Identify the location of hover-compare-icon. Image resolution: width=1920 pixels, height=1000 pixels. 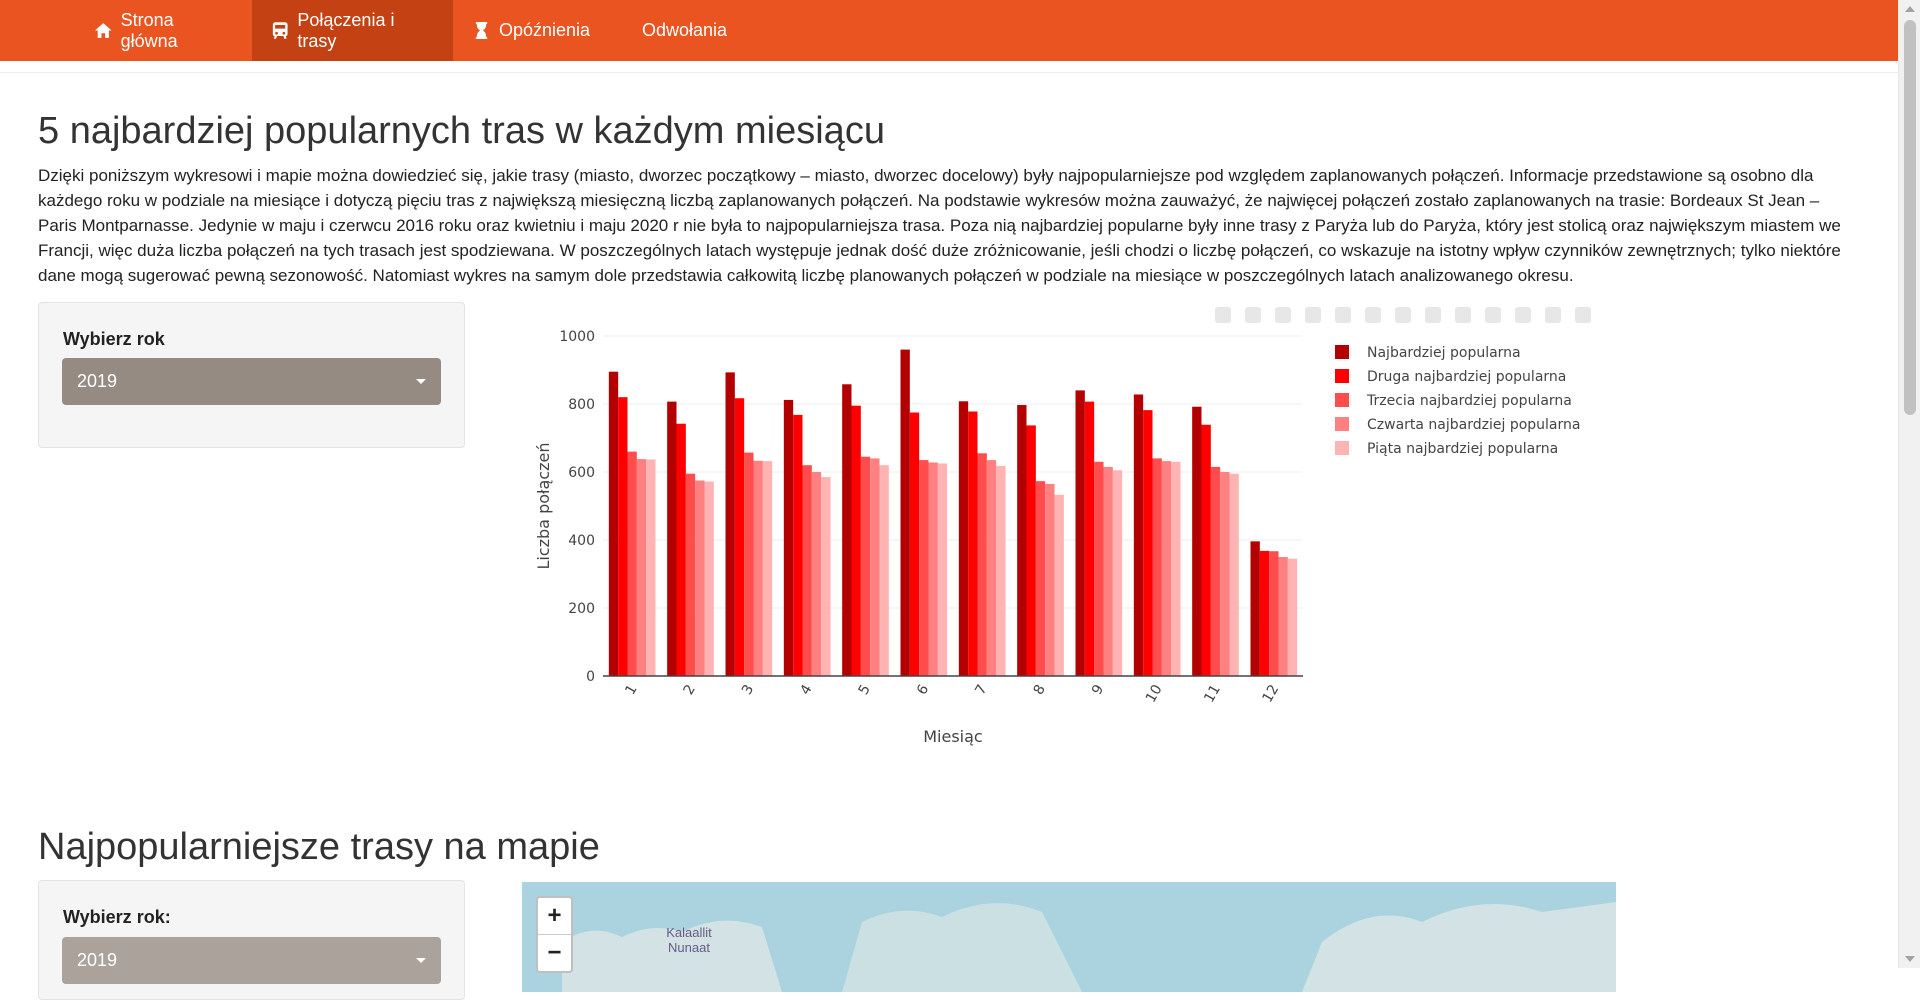
(1553, 315).